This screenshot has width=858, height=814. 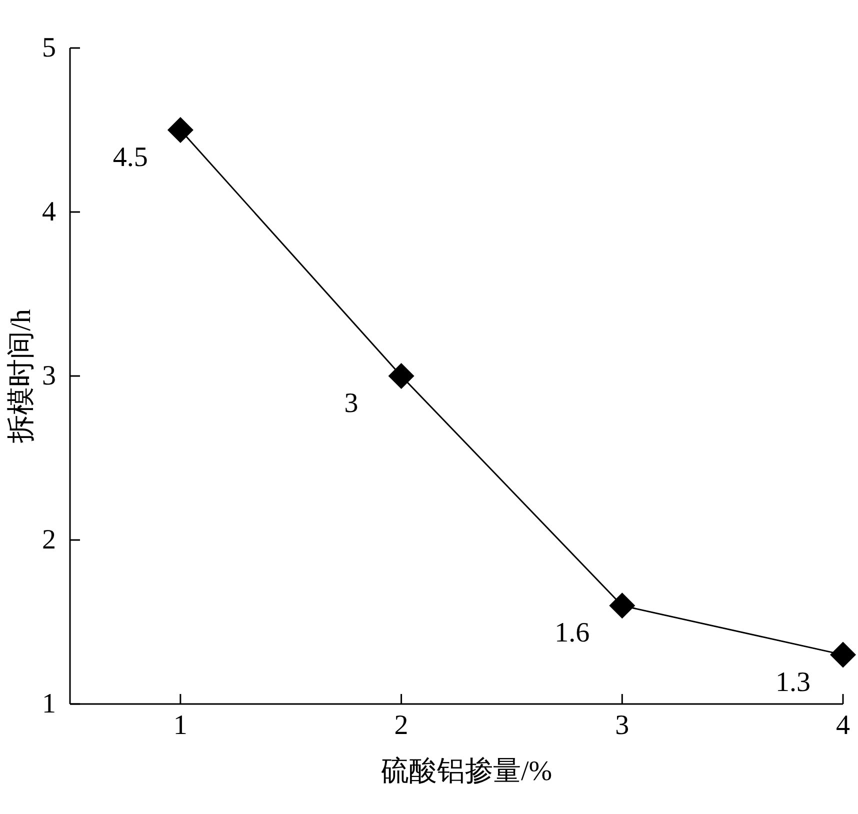 What do you see at coordinates (130, 157) in the screenshot?
I see `data-label: 4.5` at bounding box center [130, 157].